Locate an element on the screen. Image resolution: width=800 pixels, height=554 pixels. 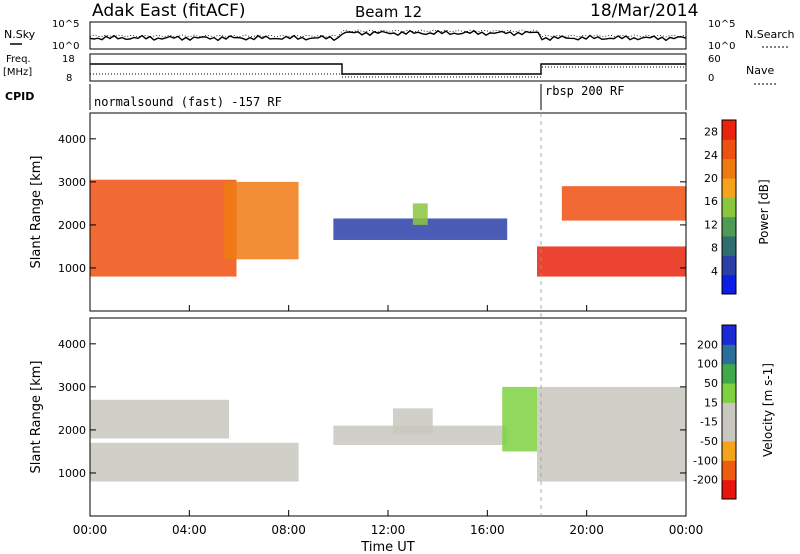
cpid-segment-1: normalsound (fast) -157 RF is located at coordinates (188, 102).